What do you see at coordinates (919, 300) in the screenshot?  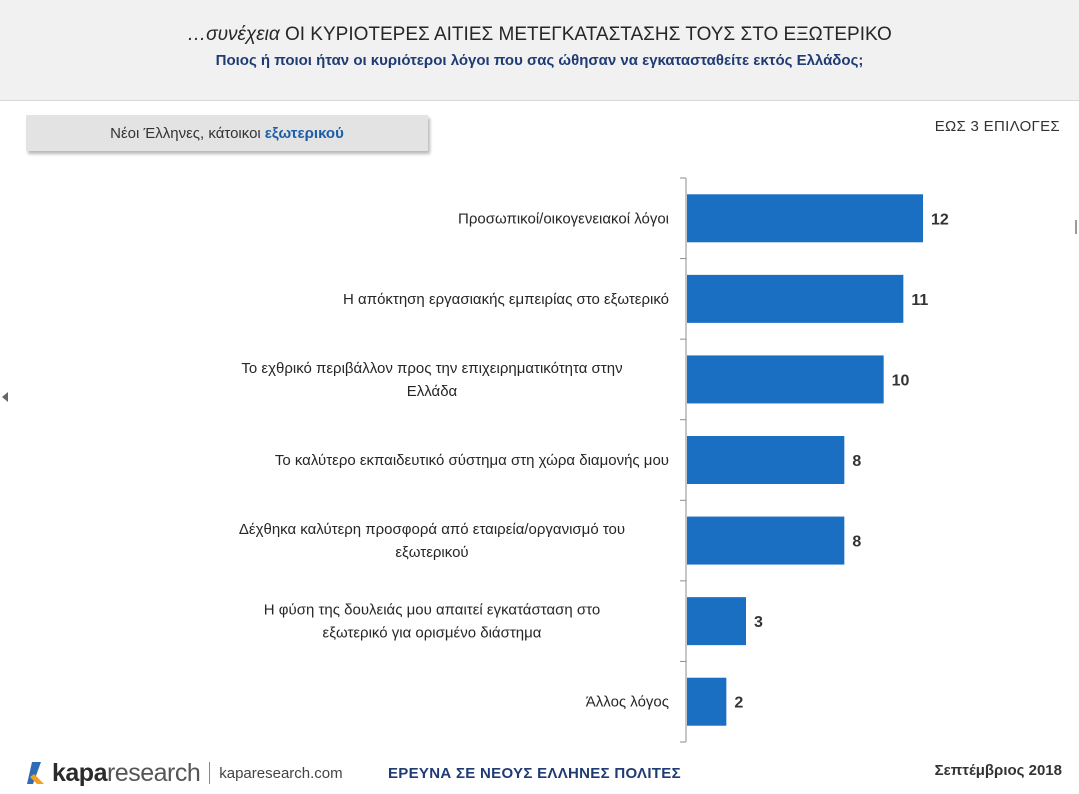 I see `value-label: 11` at bounding box center [919, 300].